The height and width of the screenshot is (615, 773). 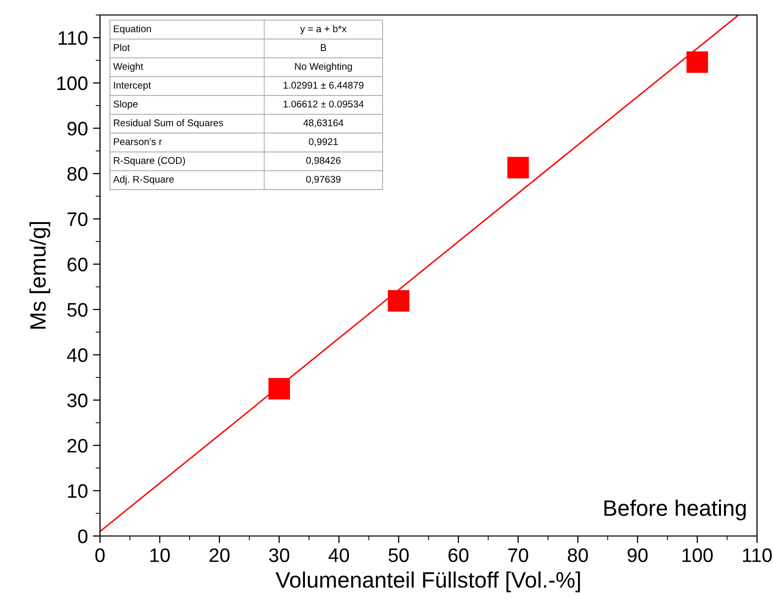 What do you see at coordinates (77, 401) in the screenshot?
I see `y-tick-label: 30` at bounding box center [77, 401].